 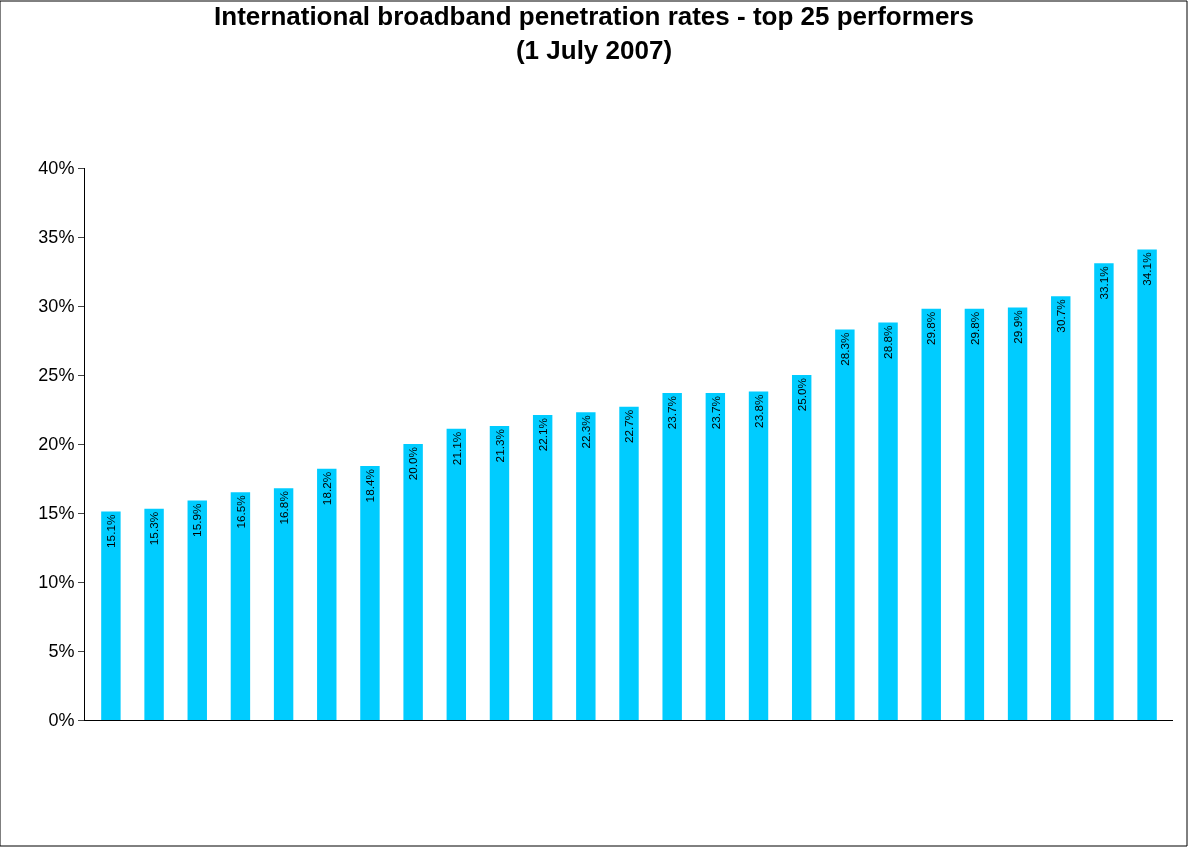 I want to click on y-tick-label: 25%, so click(x=56, y=375).